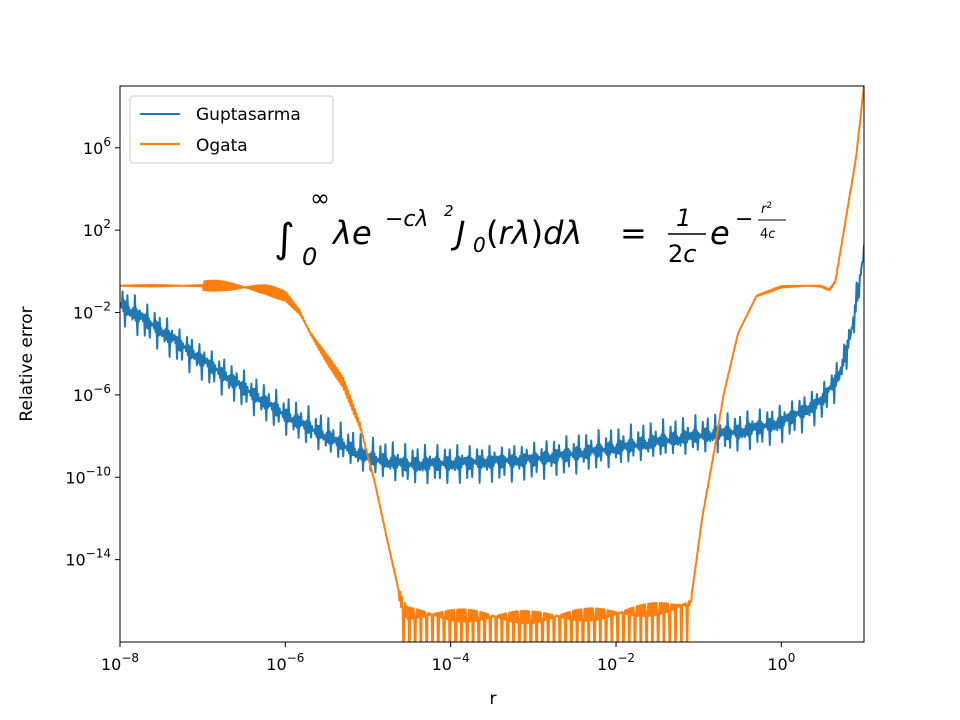 The height and width of the screenshot is (720, 960). I want to click on x-tick-label: 10⁻⁸, so click(120, 662).